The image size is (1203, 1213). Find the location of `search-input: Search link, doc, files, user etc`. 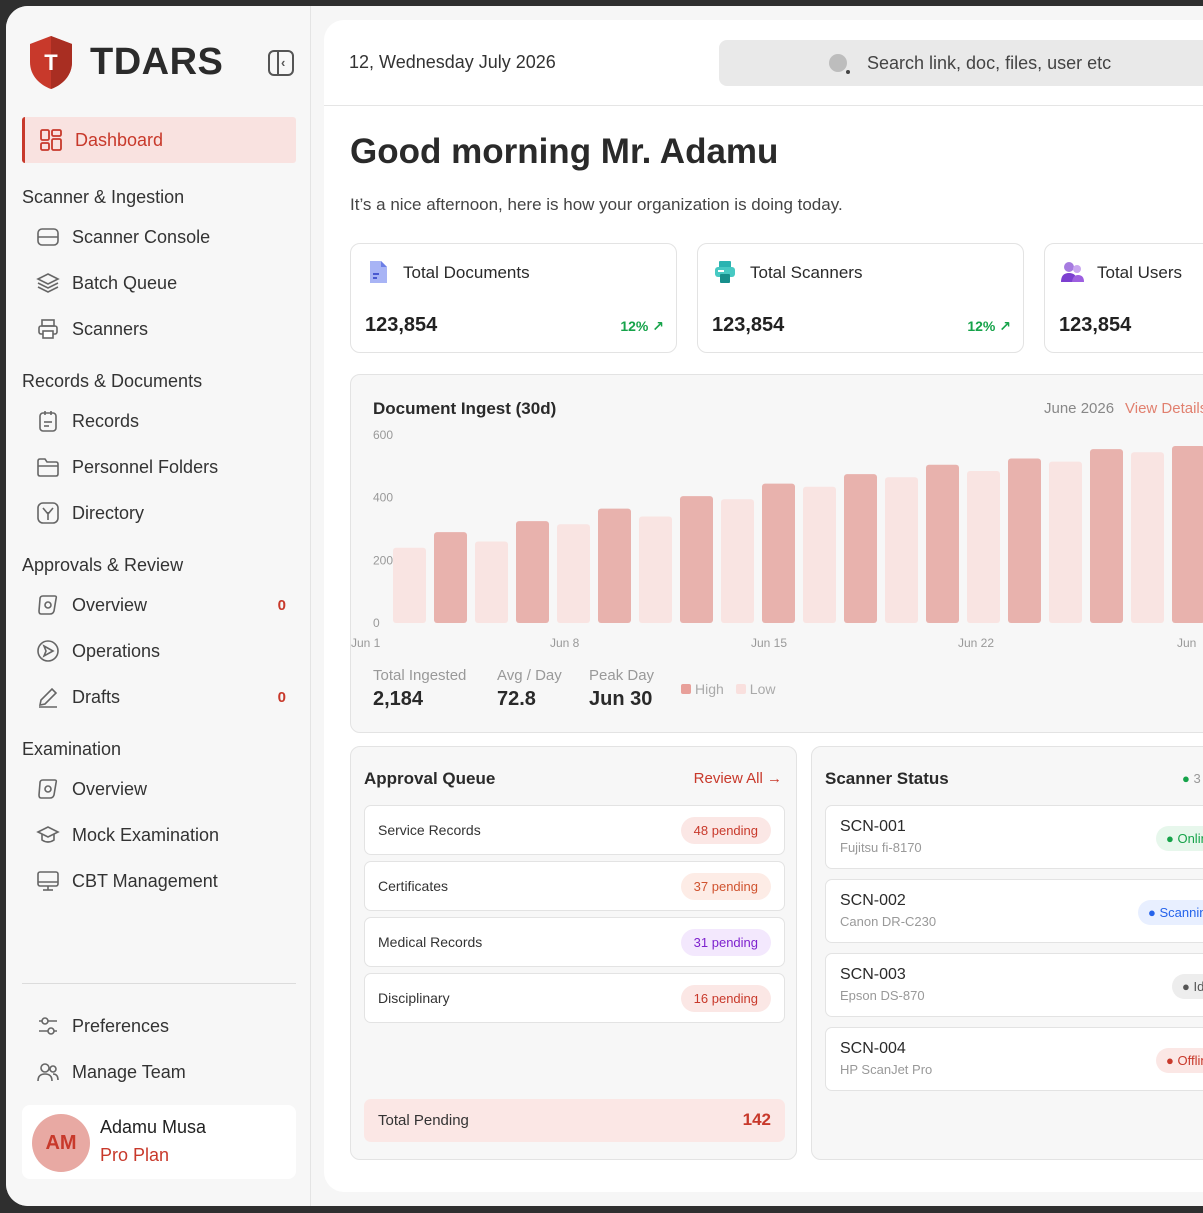

search-input: Search link, doc, files, user etc is located at coordinates (961, 63).